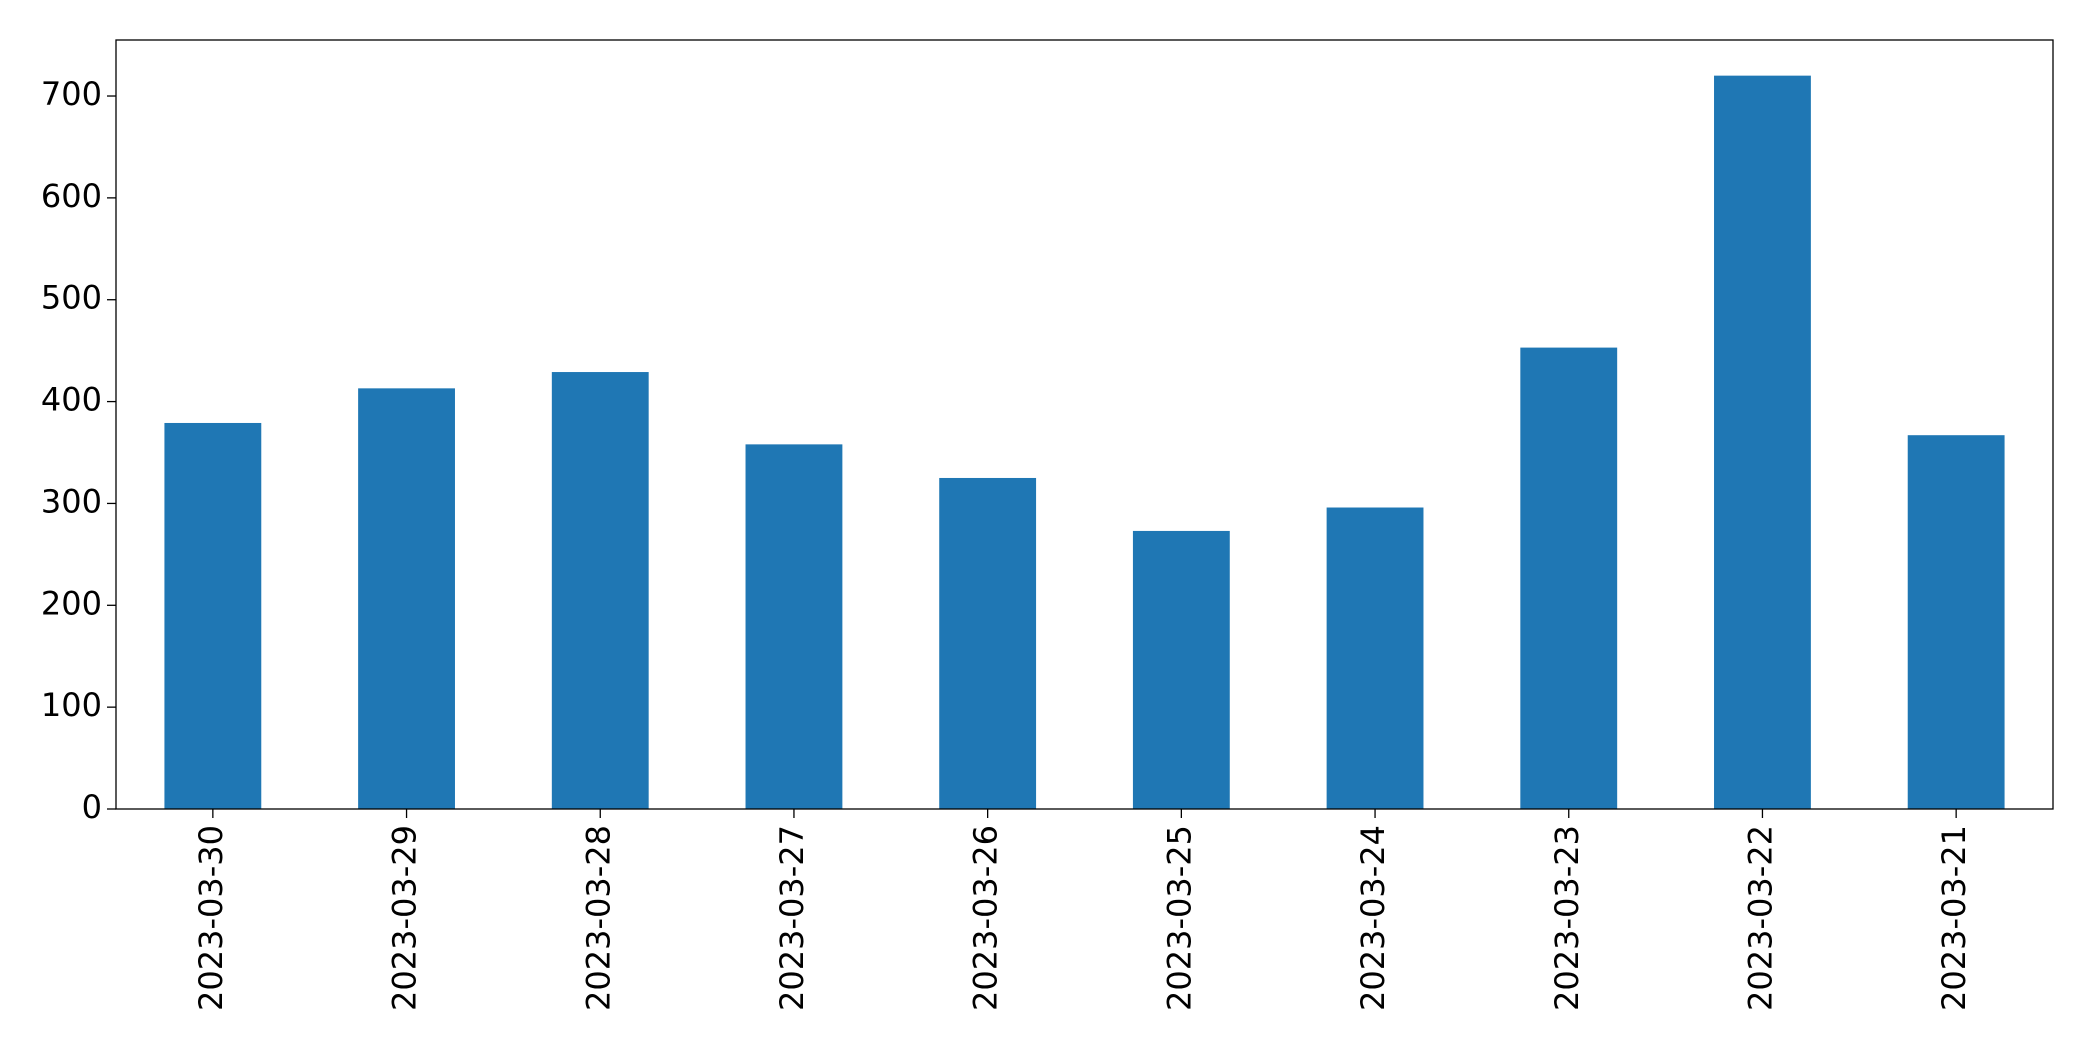 The height and width of the screenshot is (1061, 2093). I want to click on x-tick-label: 2023-03-28, so click(598, 918).